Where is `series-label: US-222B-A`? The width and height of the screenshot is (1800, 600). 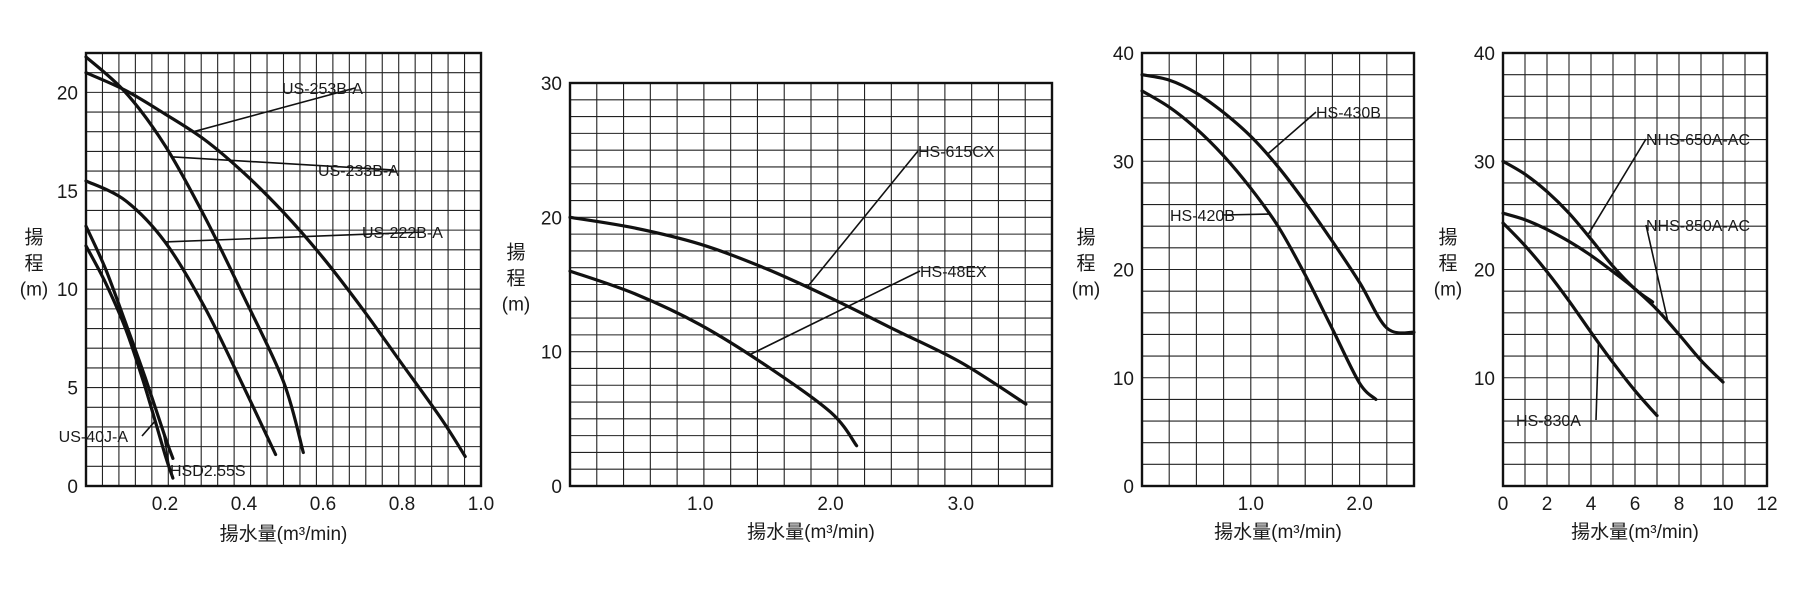 series-label: US-222B-A is located at coordinates (402, 233).